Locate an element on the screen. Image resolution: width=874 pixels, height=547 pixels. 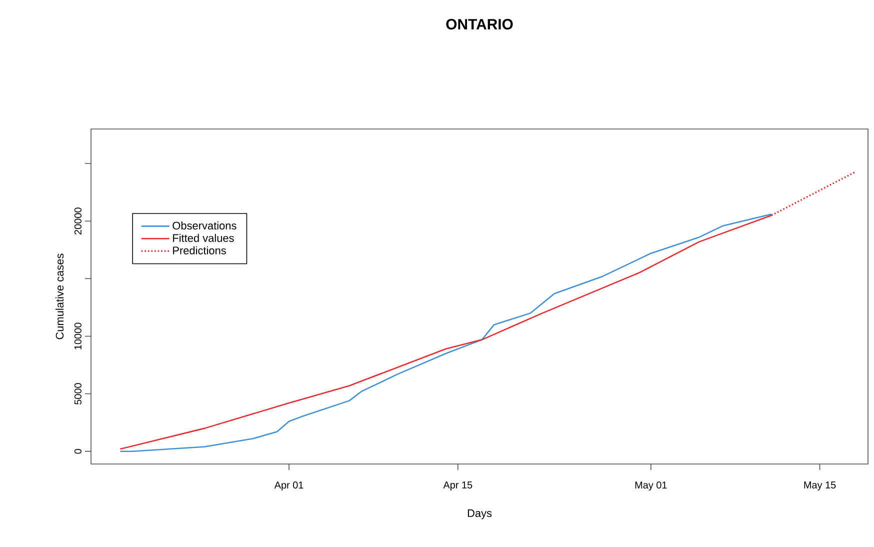
chart-title: ONTARIO is located at coordinates (479, 24).